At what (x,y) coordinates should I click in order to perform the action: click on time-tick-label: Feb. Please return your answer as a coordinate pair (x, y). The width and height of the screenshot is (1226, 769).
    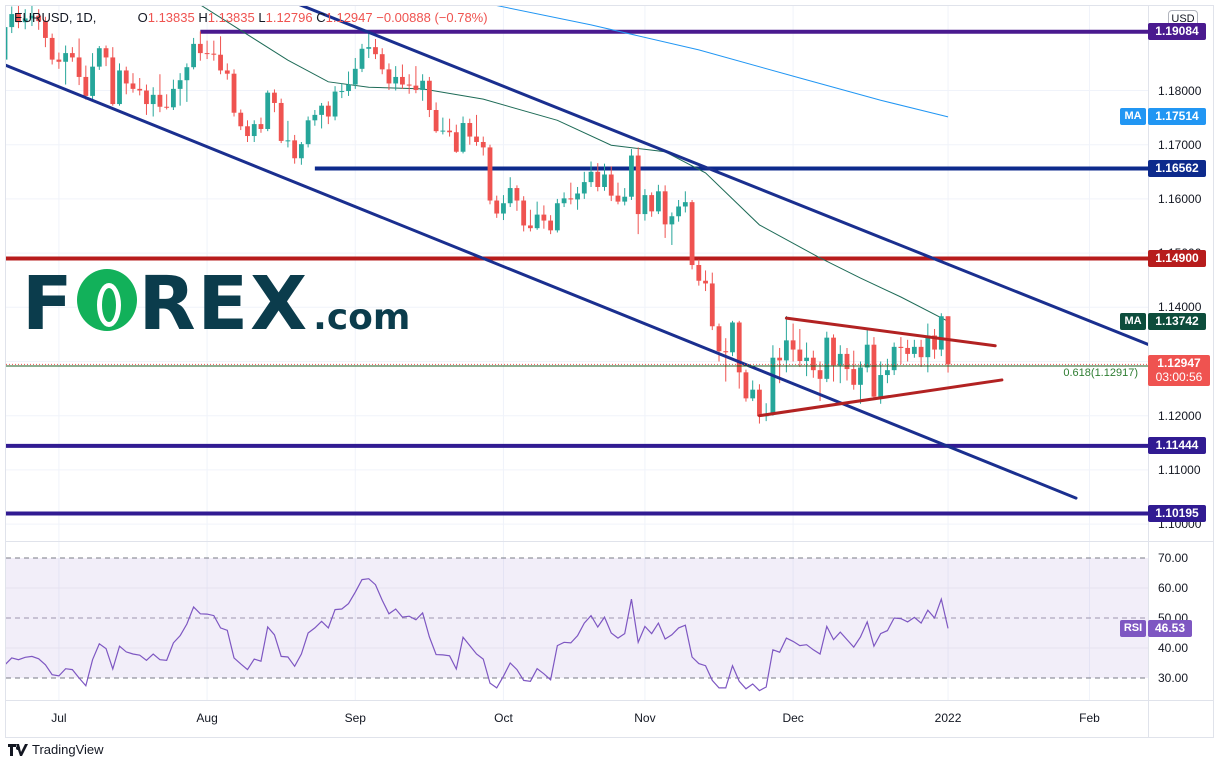
    Looking at the image, I should click on (1089, 718).